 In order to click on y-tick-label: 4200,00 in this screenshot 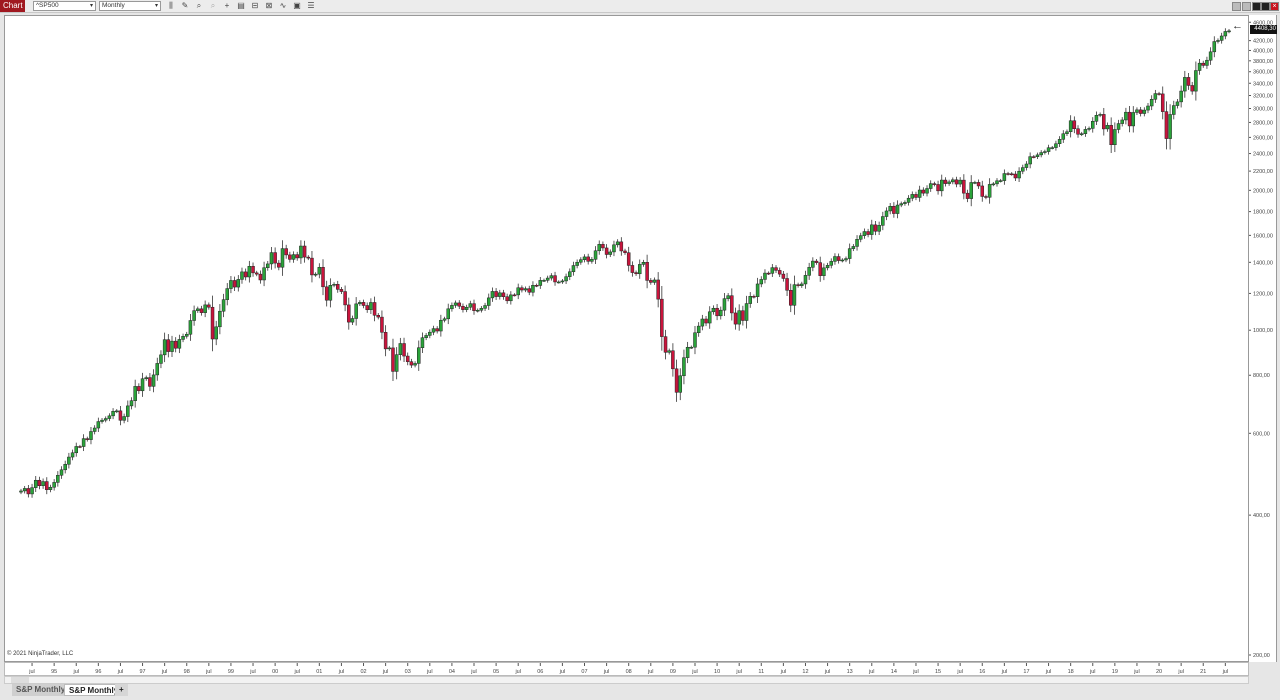, I will do `click(1263, 42)`.